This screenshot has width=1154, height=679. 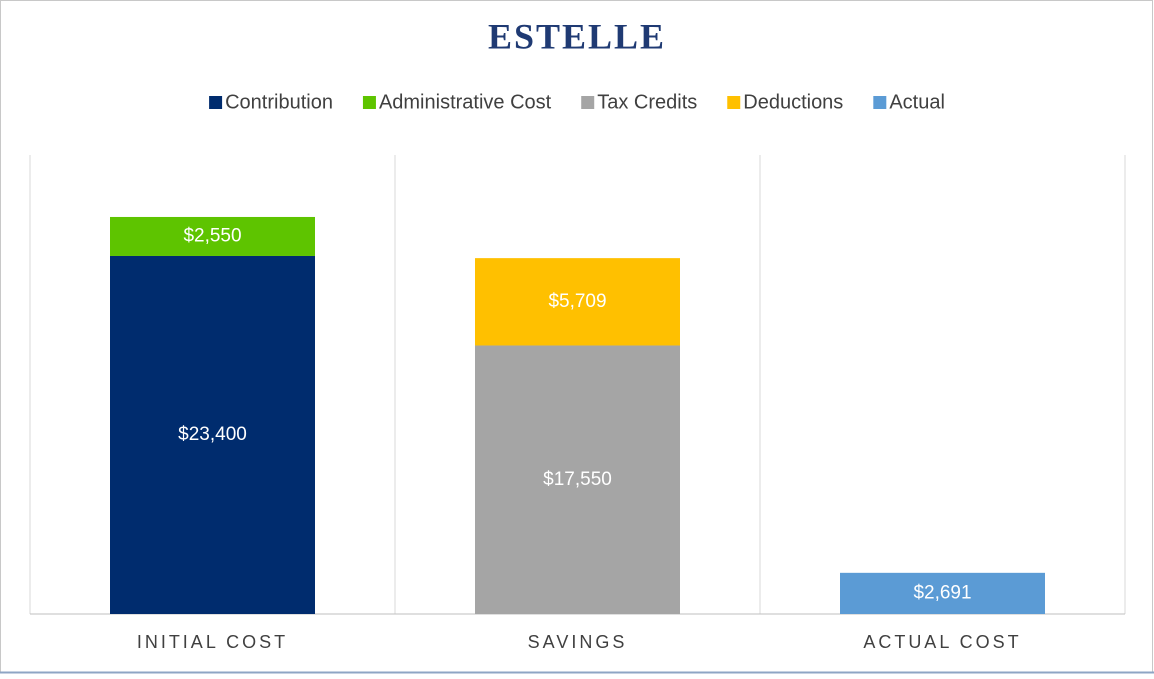 I want to click on chart-title: ESTELLE, so click(x=577, y=36).